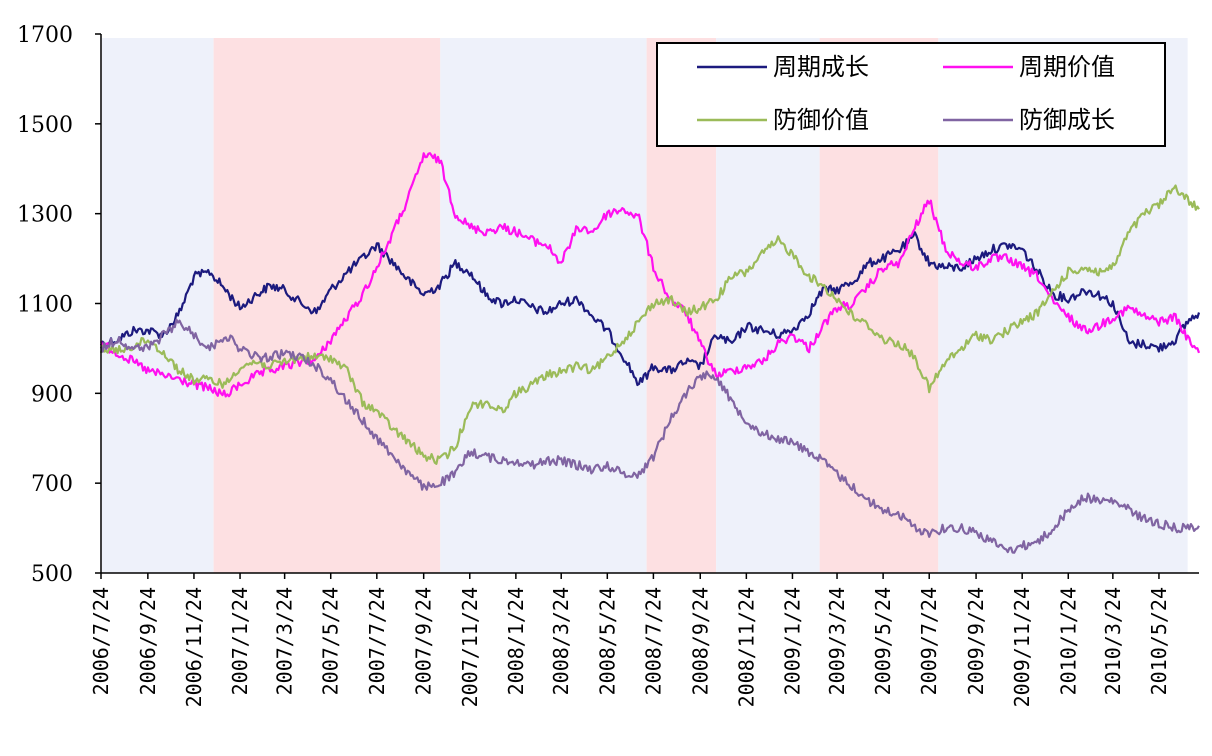 The image size is (1212, 756). Describe the element at coordinates (1067, 120) in the screenshot. I see `legend-label: 防御成长` at that location.